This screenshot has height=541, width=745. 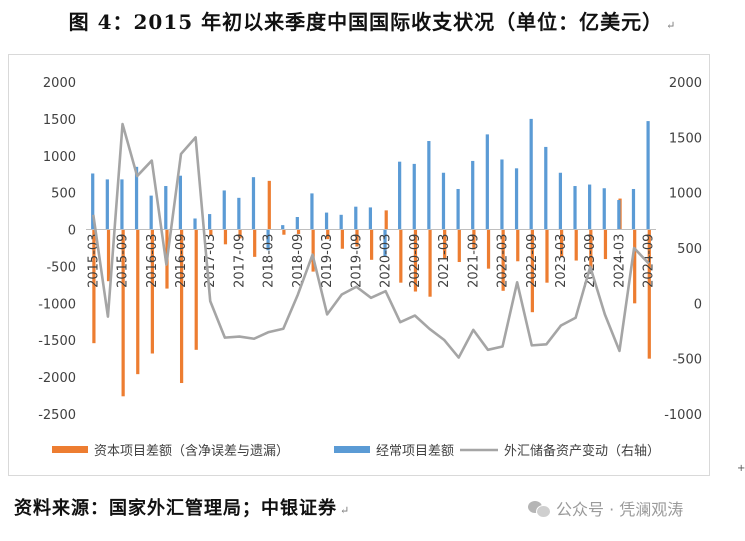 I want to click on legend-label: 外汇储备资产变动（右轴）, so click(x=582, y=451).